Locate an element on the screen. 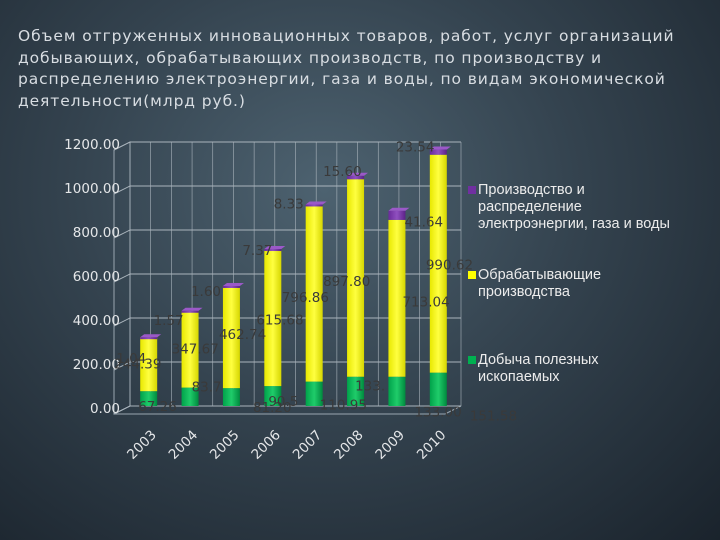 The width and height of the screenshot is (720, 540). data-label: 615.68 is located at coordinates (279, 320).